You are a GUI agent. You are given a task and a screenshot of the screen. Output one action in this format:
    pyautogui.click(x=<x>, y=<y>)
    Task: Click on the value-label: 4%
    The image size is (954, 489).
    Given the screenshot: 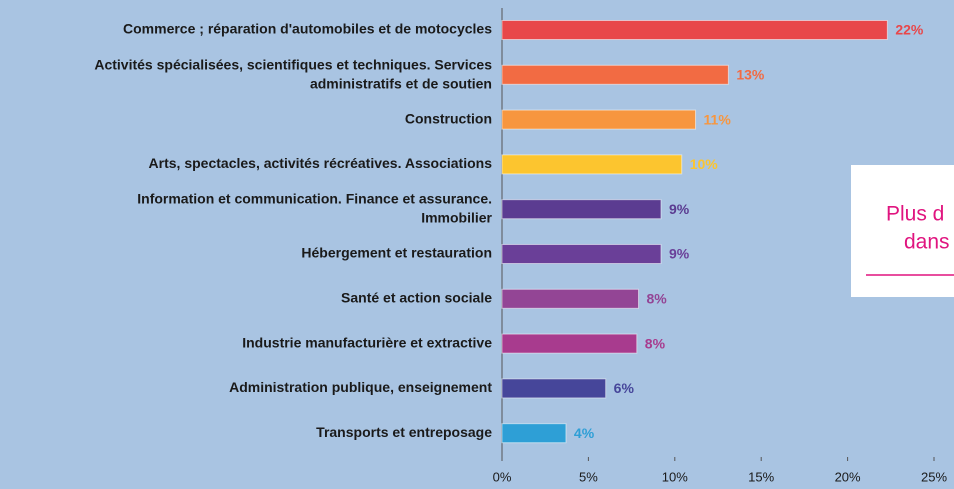 What is the action you would take?
    pyautogui.click(x=584, y=433)
    